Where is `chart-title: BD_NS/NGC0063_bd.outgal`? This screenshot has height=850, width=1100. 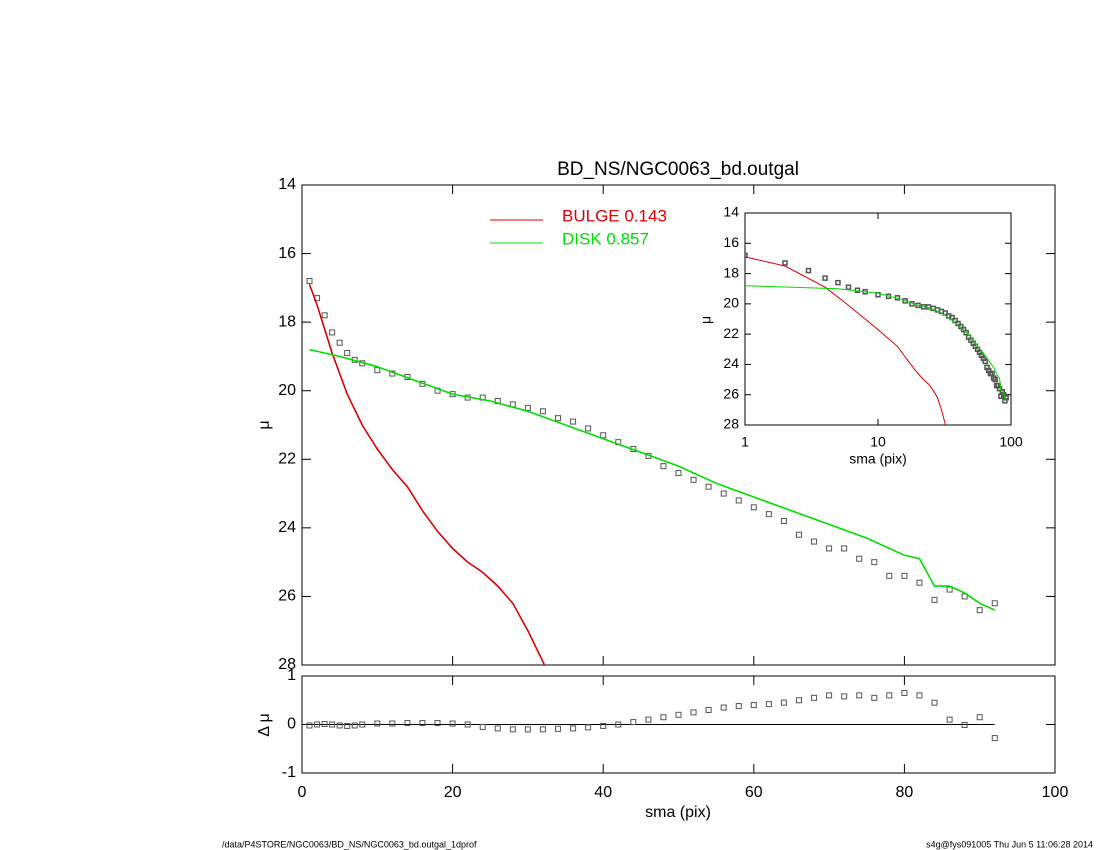
chart-title: BD_NS/NGC0063_bd.outgal is located at coordinates (678, 169).